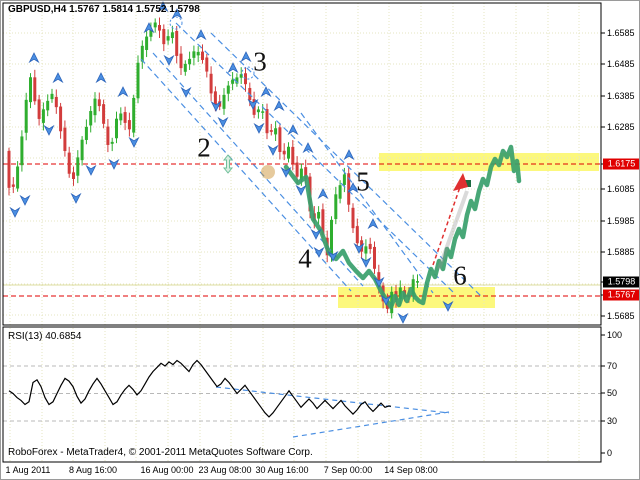  I want to click on rsi-tick-label: 100, so click(615, 335).